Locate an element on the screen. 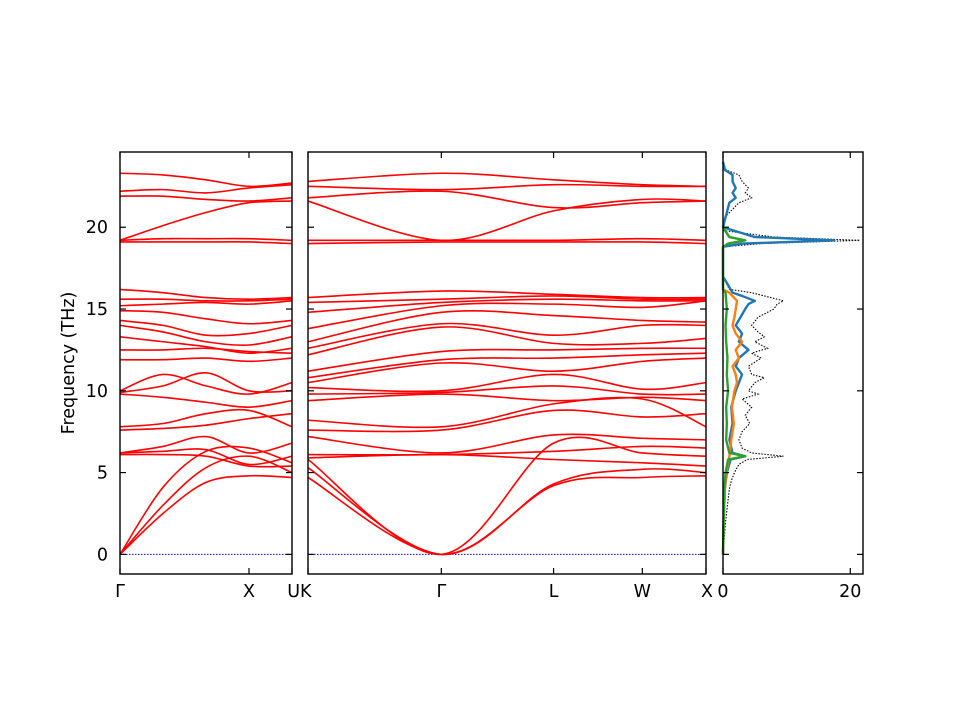 The image size is (960, 720). dos-panel: 0 20 is located at coordinates (790, 376).